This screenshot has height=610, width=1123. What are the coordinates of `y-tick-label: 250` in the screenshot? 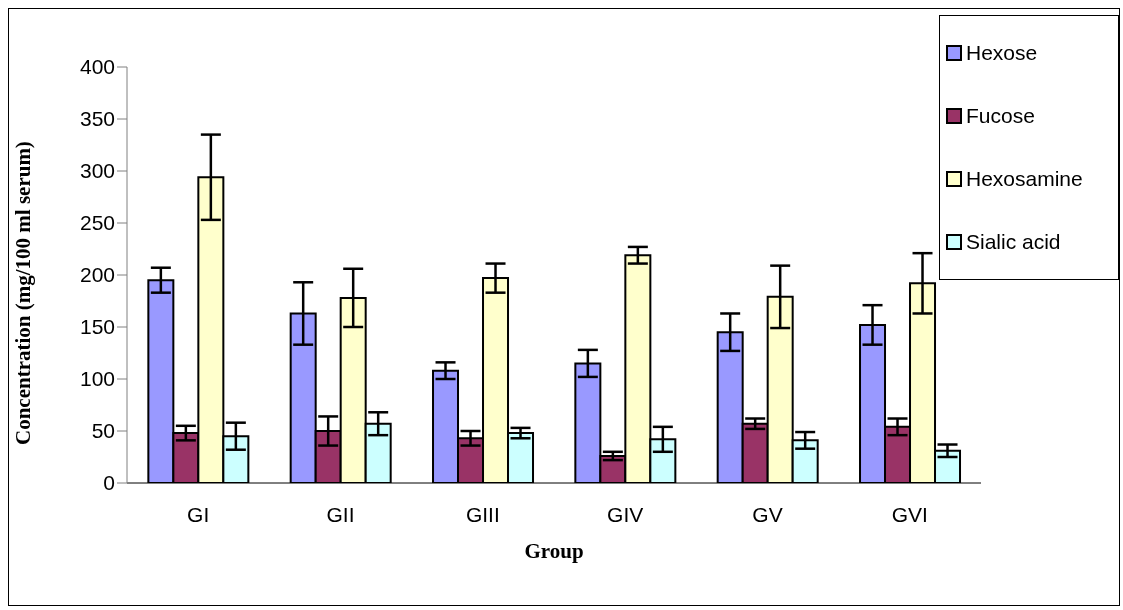 It's located at (97, 223).